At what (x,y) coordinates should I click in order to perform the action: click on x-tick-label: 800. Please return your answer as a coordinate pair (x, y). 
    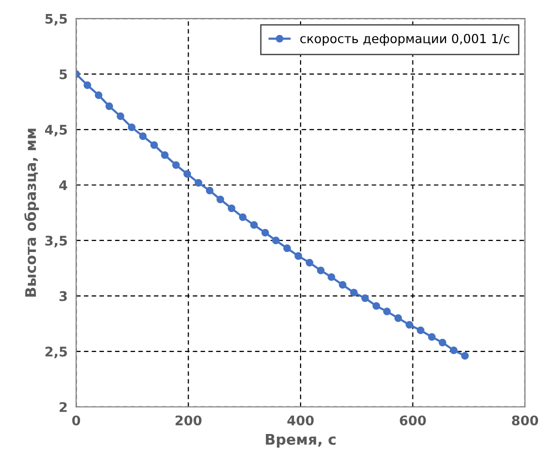
    Looking at the image, I should click on (525, 420).